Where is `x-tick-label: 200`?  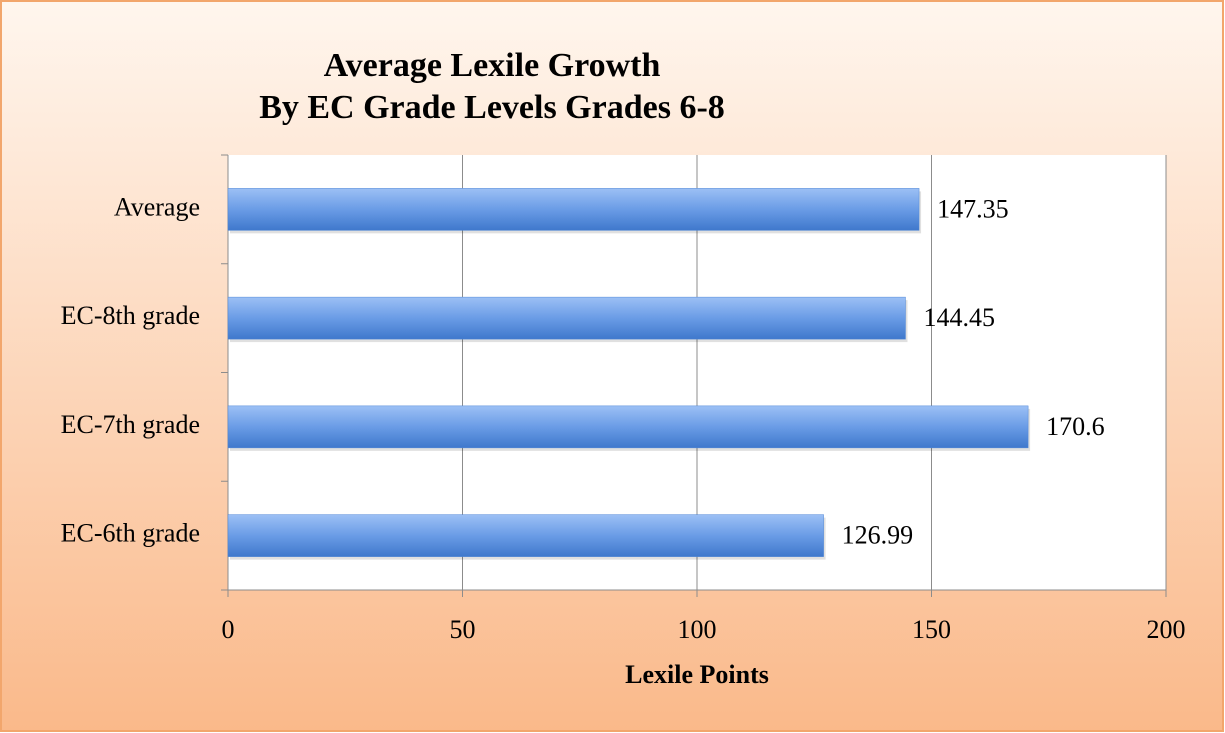 x-tick-label: 200 is located at coordinates (1166, 629).